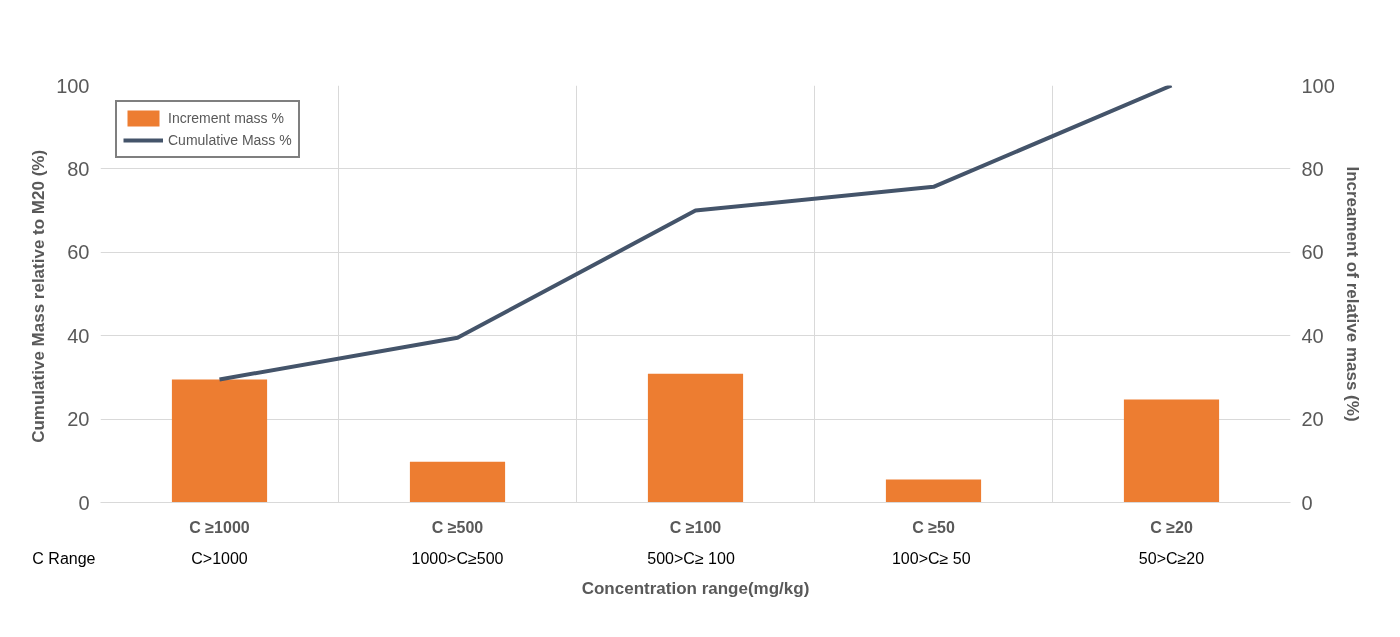 The height and width of the screenshot is (637, 1400). What do you see at coordinates (78, 335) in the screenshot?
I see `y-tick-label: 40` at bounding box center [78, 335].